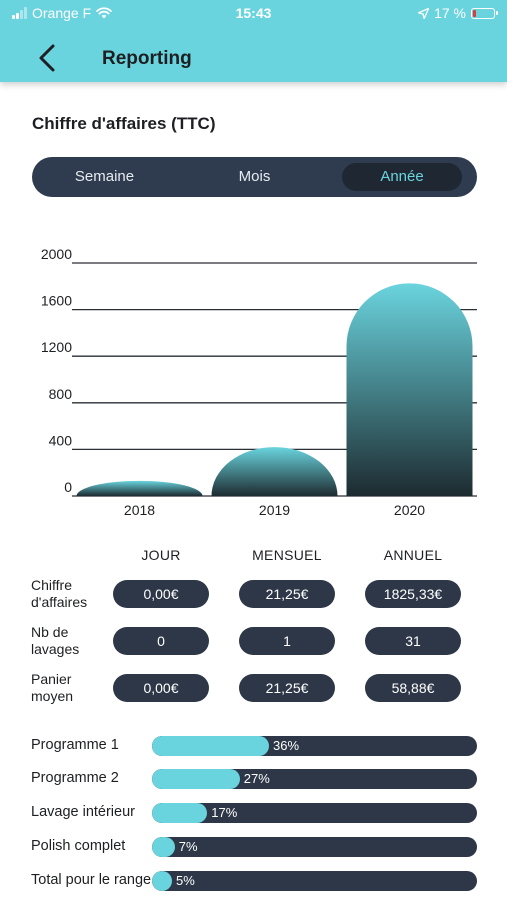  What do you see at coordinates (274, 471) in the screenshot?
I see `bar-2019` at bounding box center [274, 471].